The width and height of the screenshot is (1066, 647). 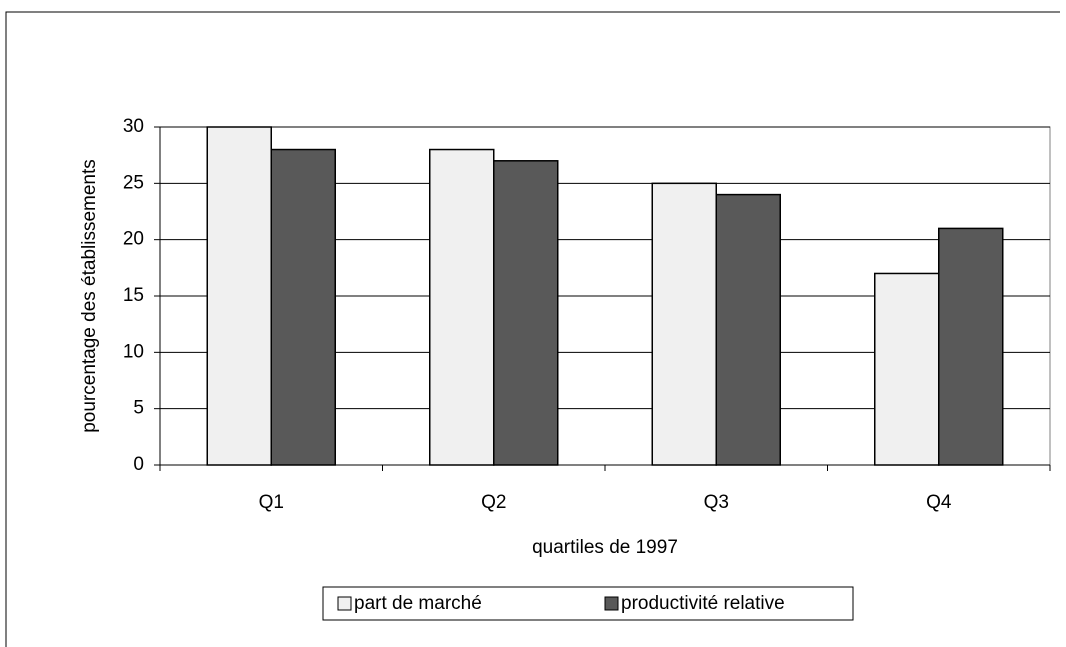 I want to click on y-tick-label: 30, so click(x=133, y=126).